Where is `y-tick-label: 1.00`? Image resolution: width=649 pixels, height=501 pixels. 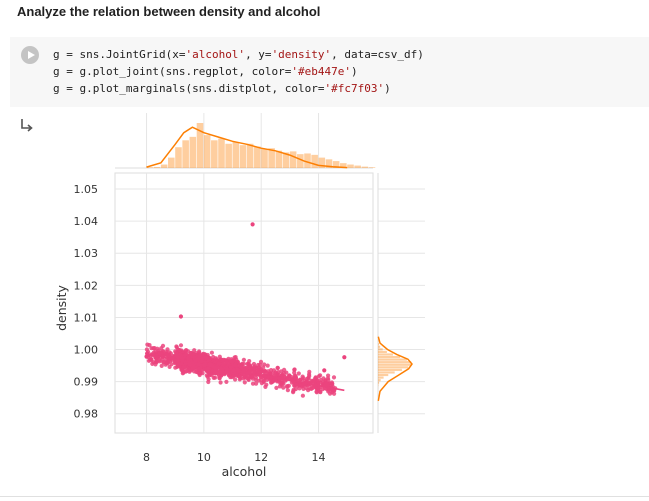
y-tick-label: 1.00 is located at coordinates (86, 350).